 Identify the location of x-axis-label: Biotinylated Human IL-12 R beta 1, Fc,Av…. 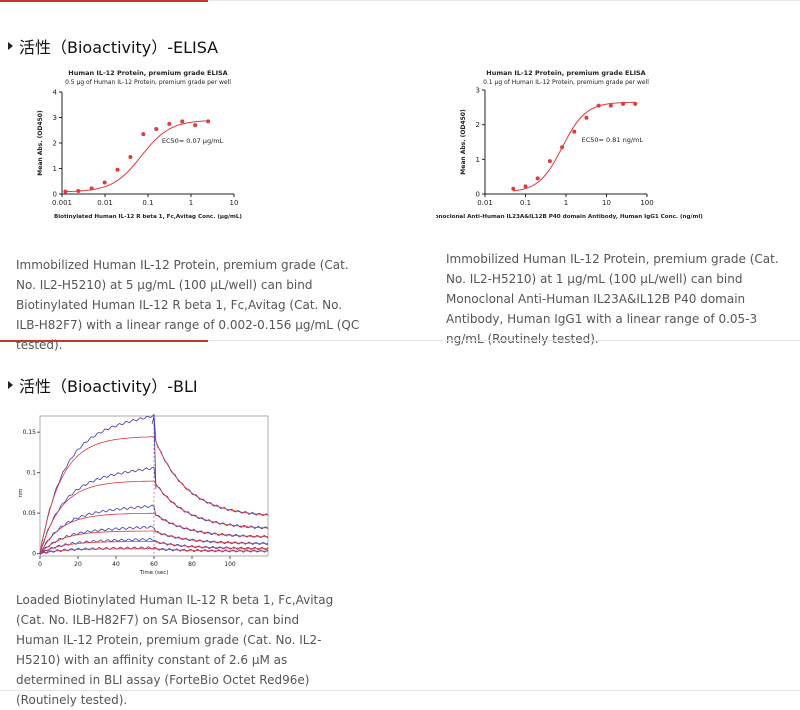
(148, 217).